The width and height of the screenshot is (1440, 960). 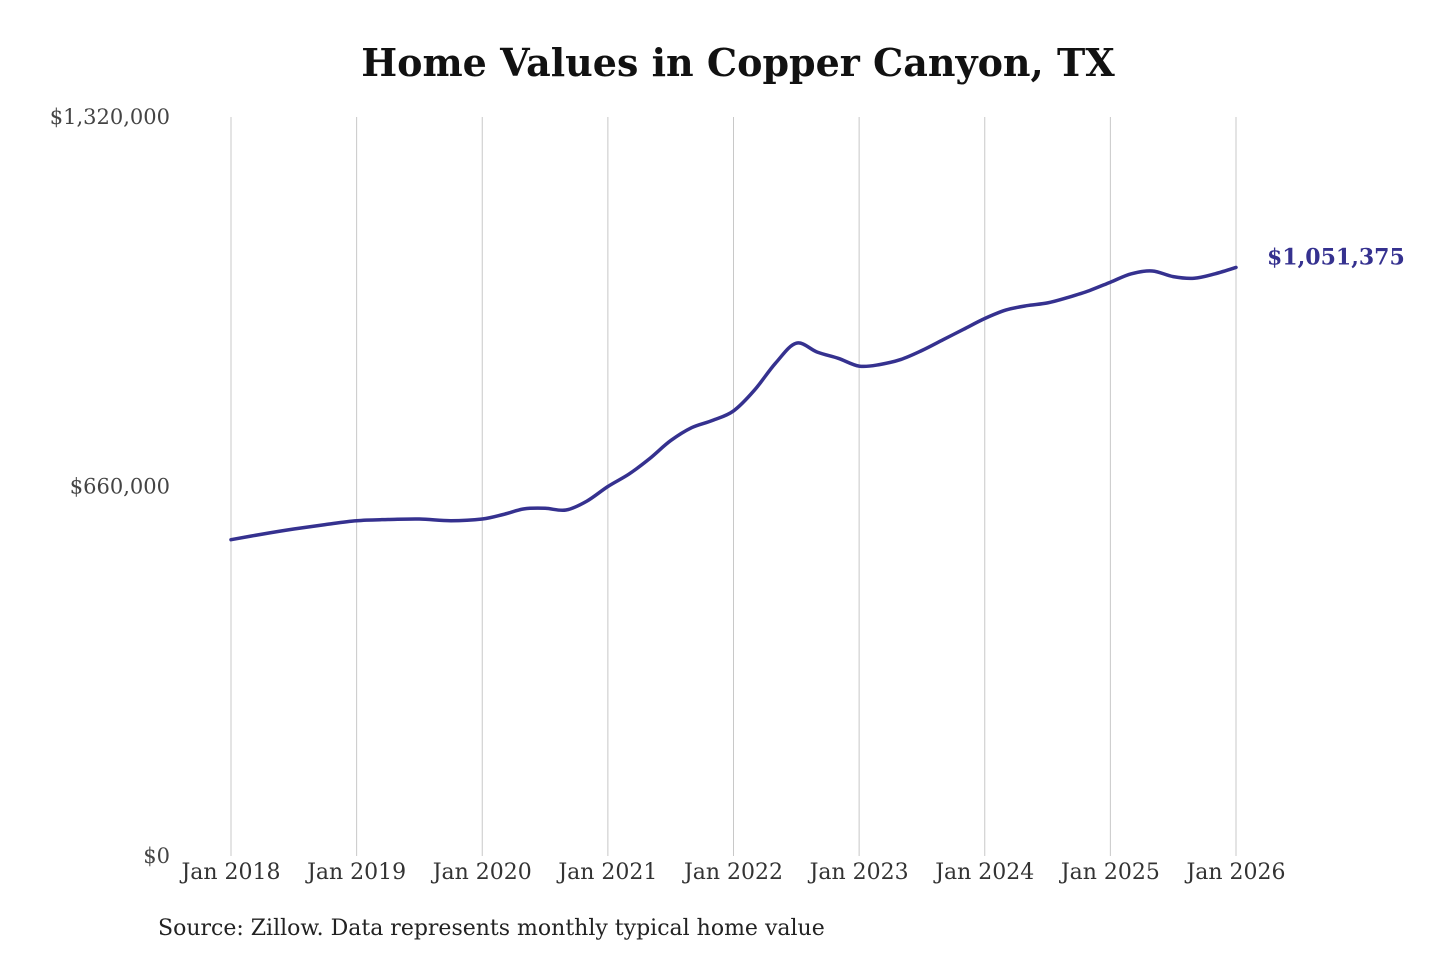 I want to click on x-tick-label: Jan 2018, so click(x=229, y=872).